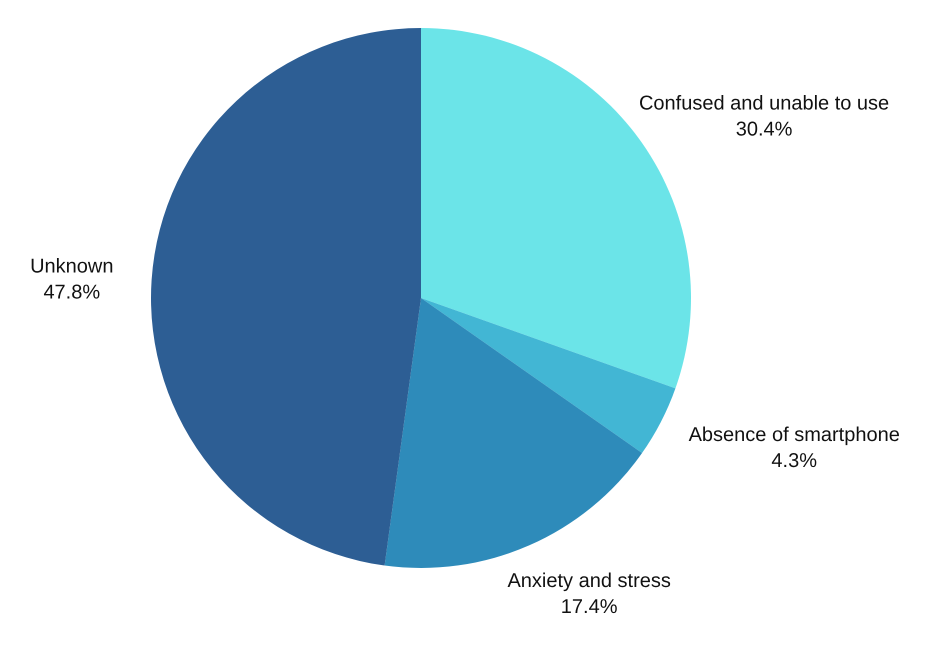 The image size is (941, 655). Describe the element at coordinates (794, 435) in the screenshot. I see `slice-label: Absence of smartphone` at that location.